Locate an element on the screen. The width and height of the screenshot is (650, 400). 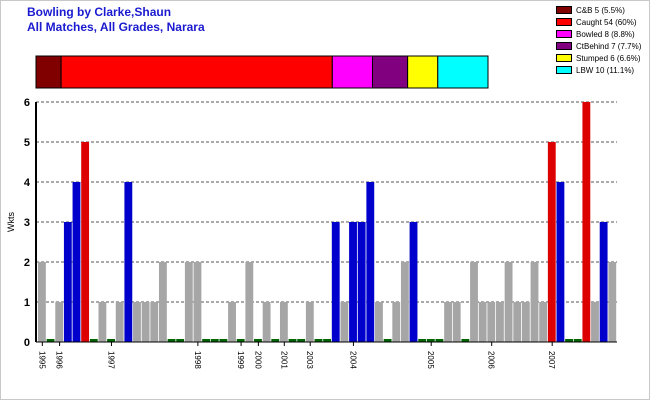
legend-item: Stumped 6 (6.6%) is located at coordinates (598, 58).